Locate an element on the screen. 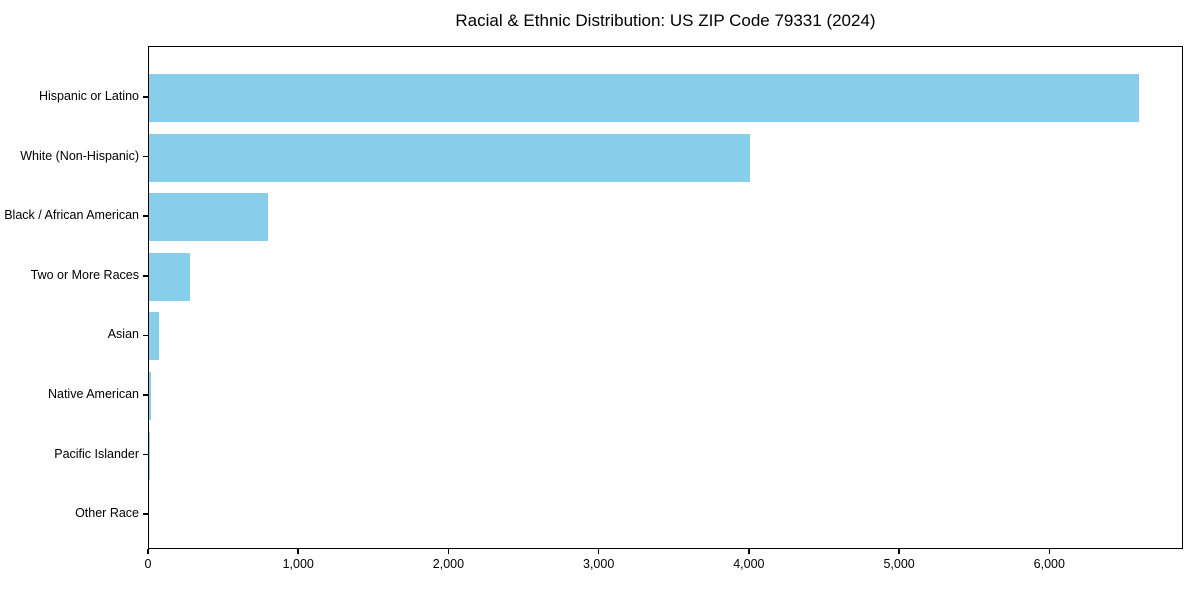  x-tick-label: 2,000 is located at coordinates (448, 564).